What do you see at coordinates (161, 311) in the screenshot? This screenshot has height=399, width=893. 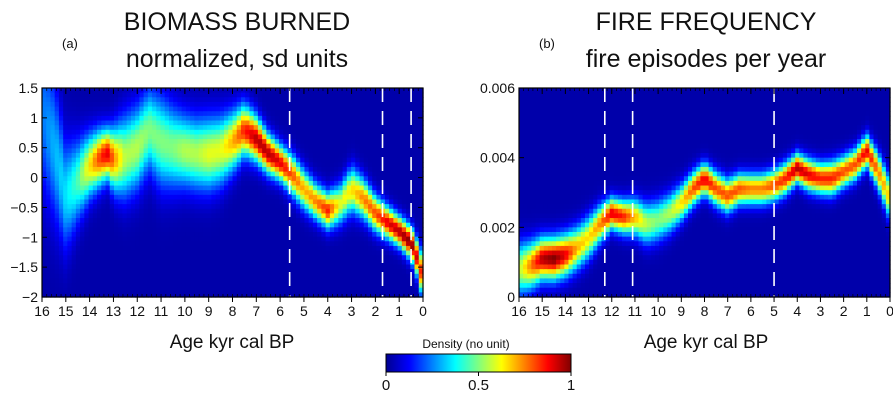 I see `panel-a-x-tick-label: 11` at bounding box center [161, 311].